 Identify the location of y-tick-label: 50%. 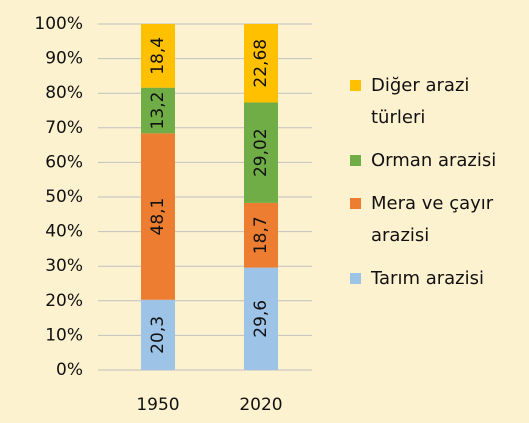
(64, 197).